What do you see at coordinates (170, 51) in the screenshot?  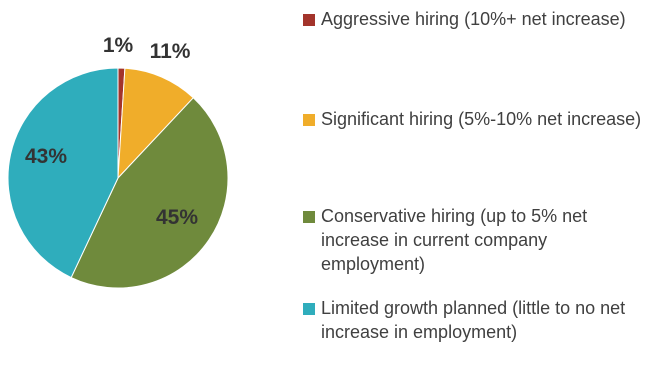 I see `slice-label-significant: 11%` at bounding box center [170, 51].